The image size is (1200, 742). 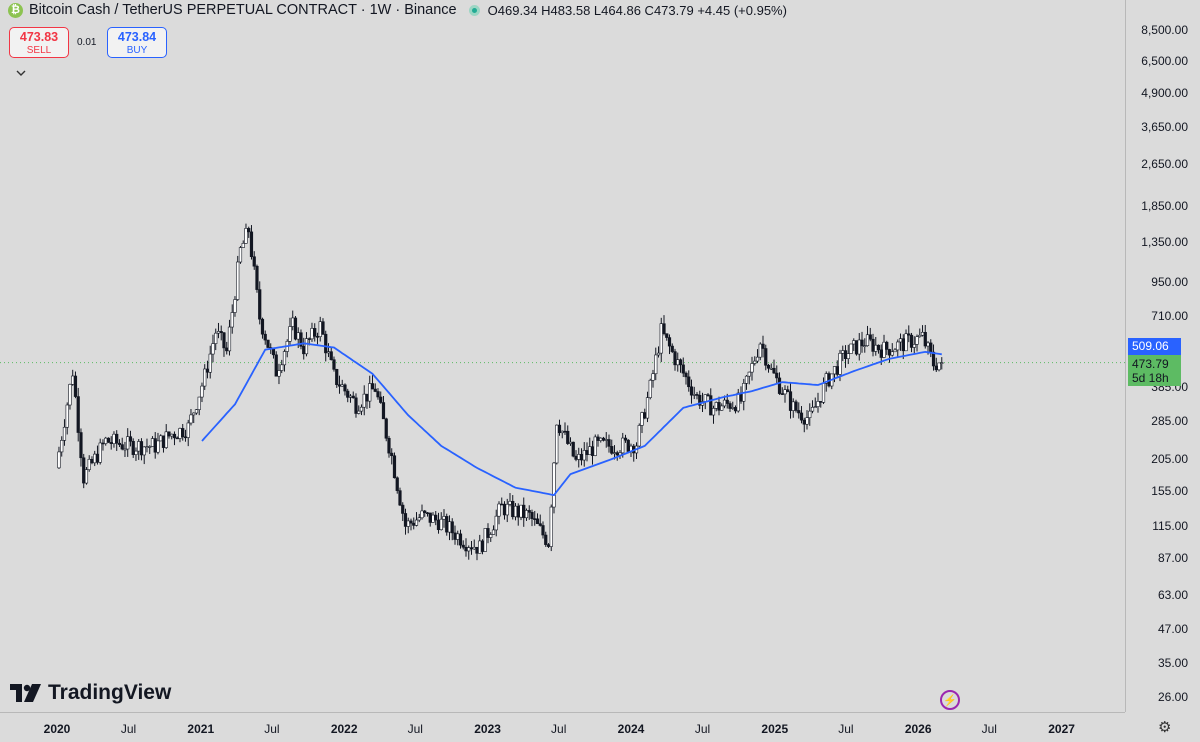 What do you see at coordinates (517, 10) in the screenshot?
I see `open-value: 469.34` at bounding box center [517, 10].